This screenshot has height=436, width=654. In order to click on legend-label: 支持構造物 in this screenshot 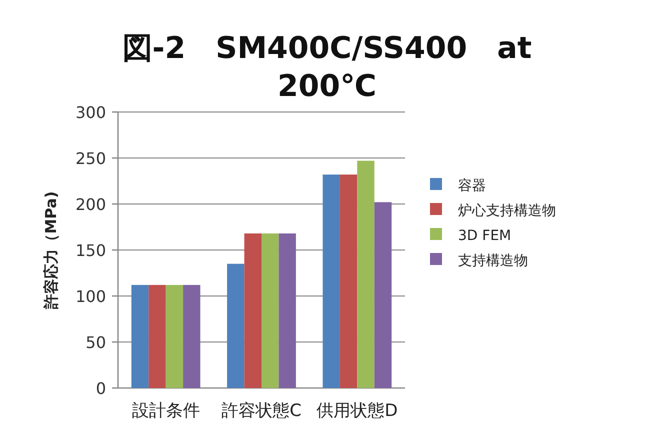, I will do `click(493, 261)`.